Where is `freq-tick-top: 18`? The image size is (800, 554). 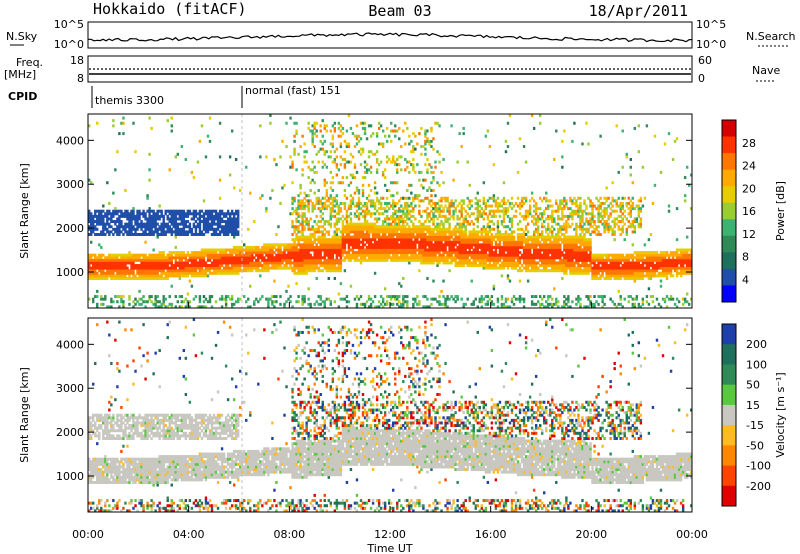
freq-tick-top: 18 is located at coordinates (77, 60).